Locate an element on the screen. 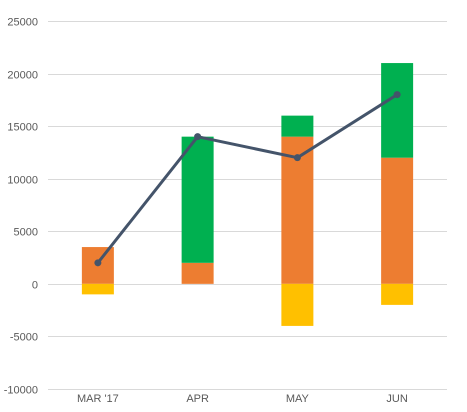  x-tick-label: MAR '17 is located at coordinates (98, 399).